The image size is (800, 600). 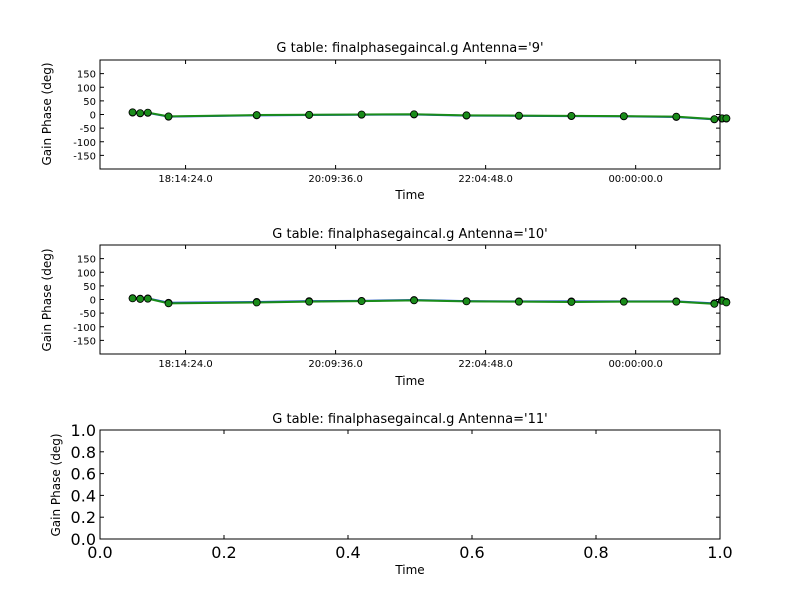 I want to click on y-tick-label: 1.0, so click(x=83, y=430).